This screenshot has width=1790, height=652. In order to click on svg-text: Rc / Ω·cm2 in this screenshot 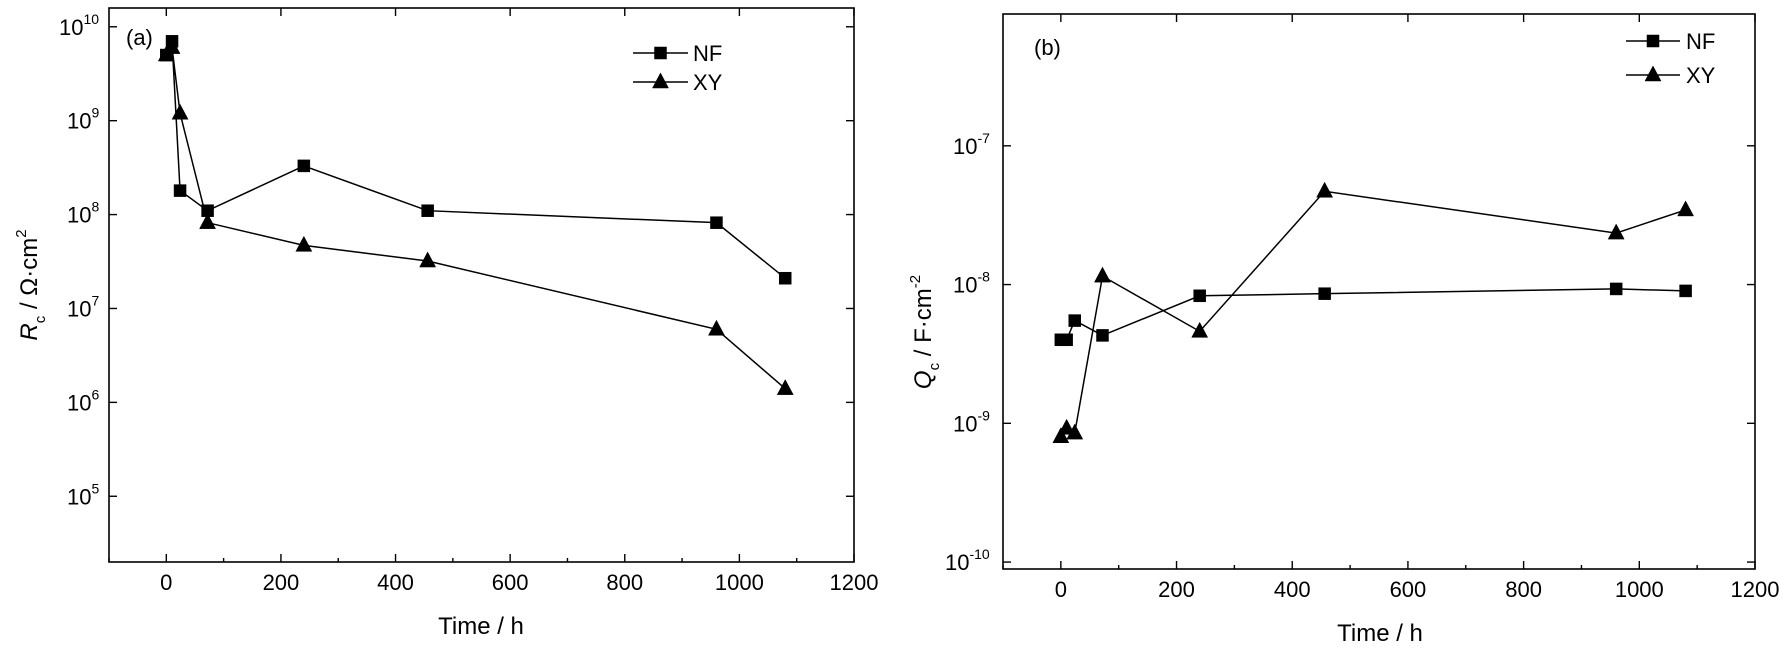, I will do `click(31, 284)`.